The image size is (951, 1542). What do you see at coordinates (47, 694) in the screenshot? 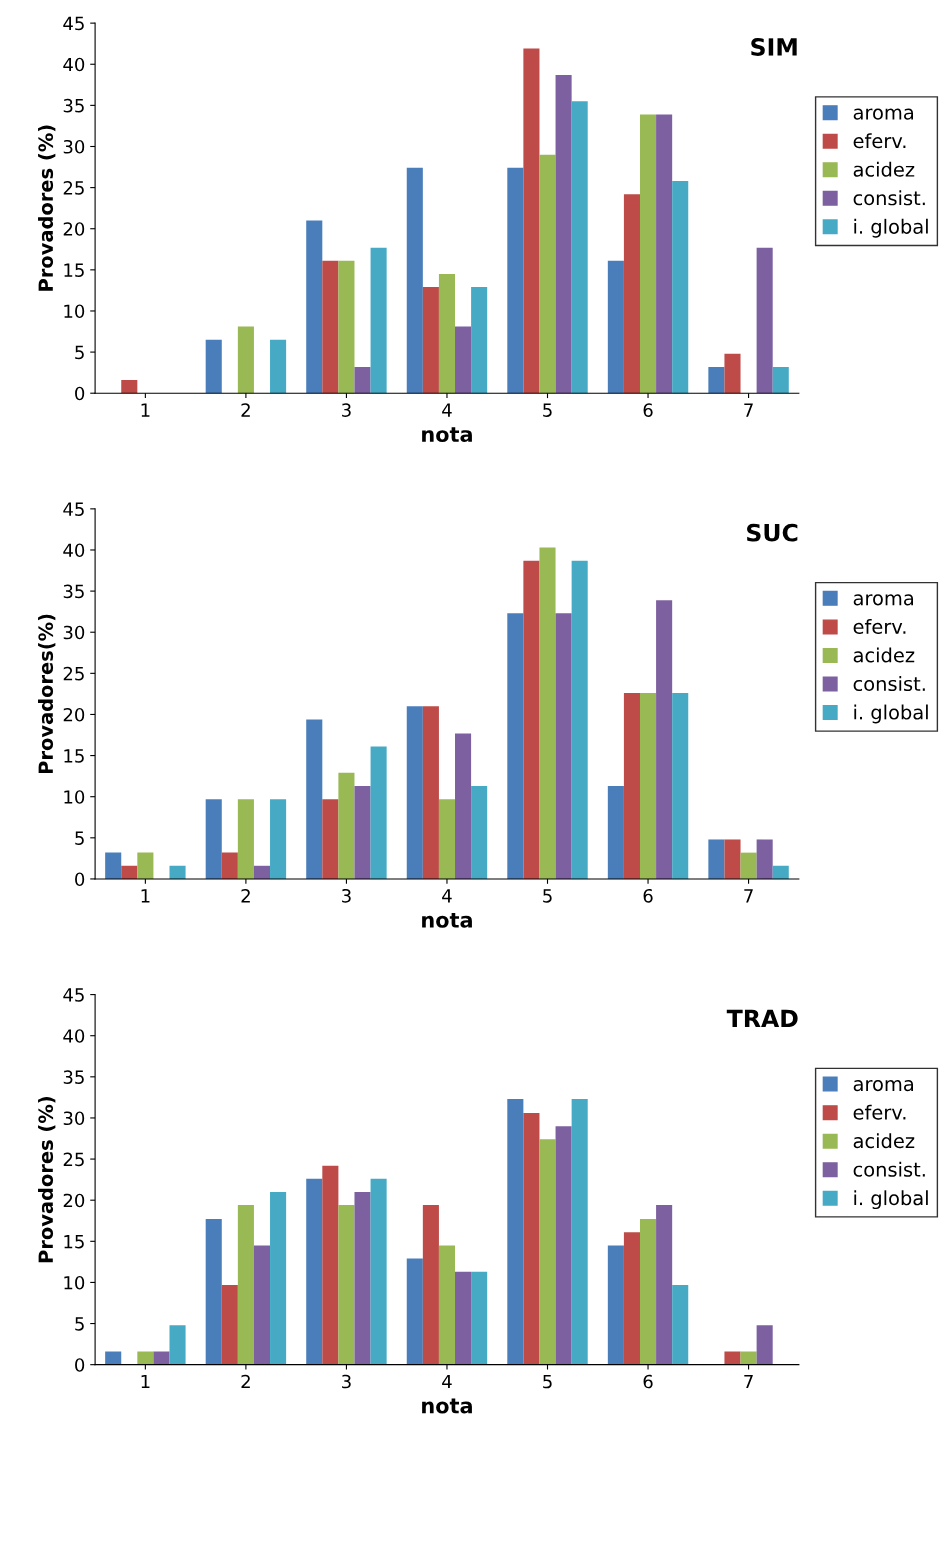
I see `y-axis-title: Provadores(%)` at bounding box center [47, 694].